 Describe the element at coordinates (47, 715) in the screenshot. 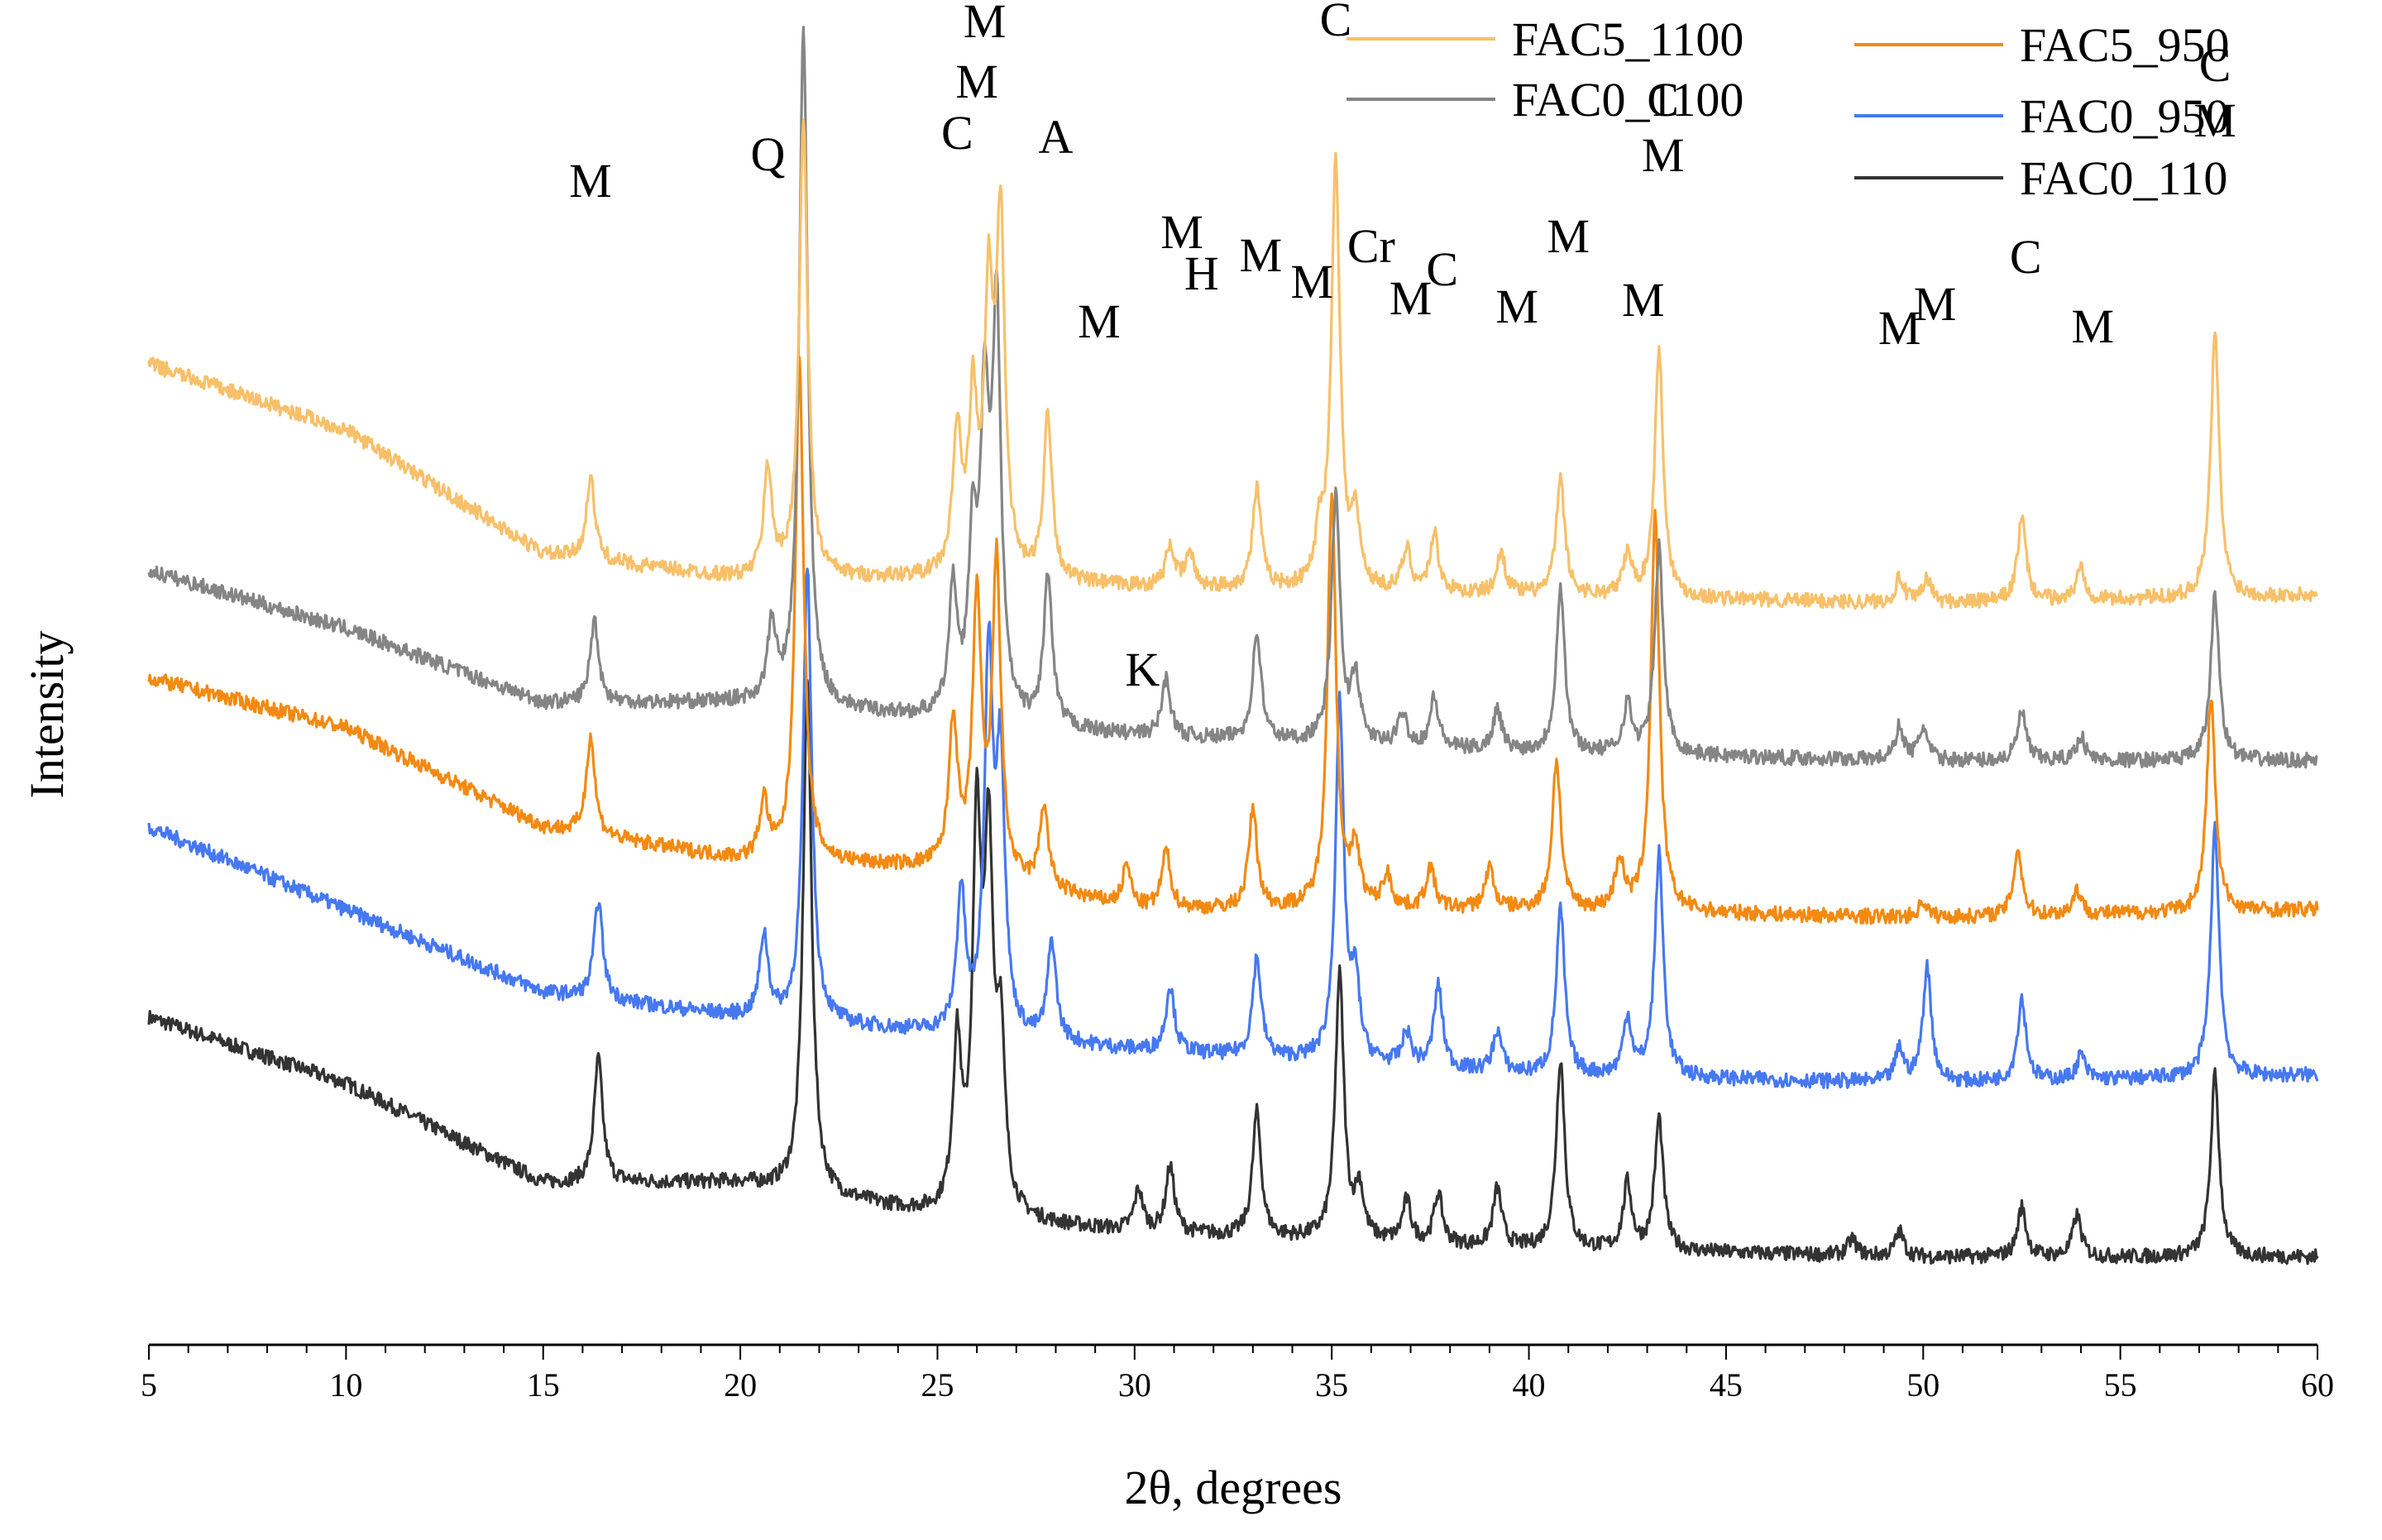

I see `y-axis-title: Intensity` at that location.